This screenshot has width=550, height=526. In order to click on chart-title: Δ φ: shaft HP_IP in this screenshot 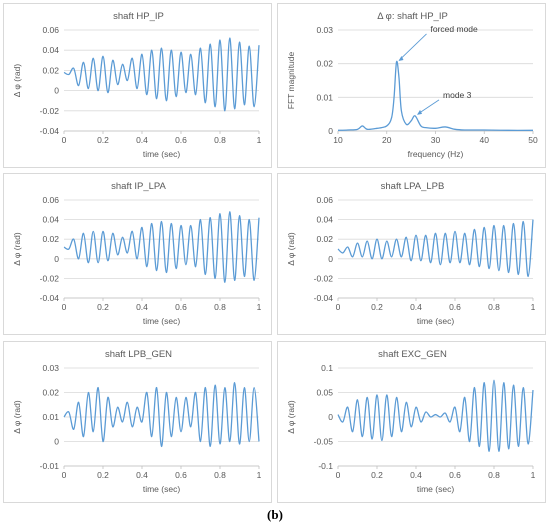, I will do `click(412, 16)`.